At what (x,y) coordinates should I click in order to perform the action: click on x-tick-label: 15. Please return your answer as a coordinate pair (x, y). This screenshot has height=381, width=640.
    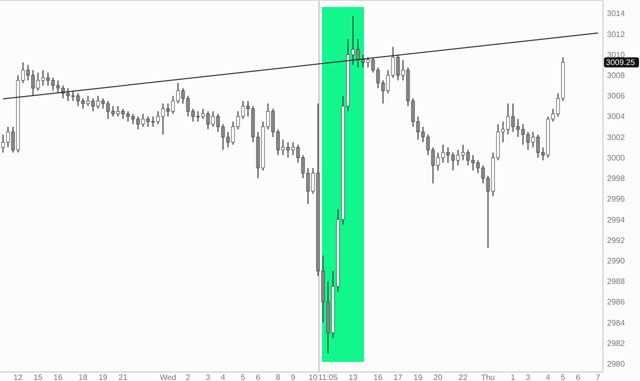
    Looking at the image, I should click on (38, 377).